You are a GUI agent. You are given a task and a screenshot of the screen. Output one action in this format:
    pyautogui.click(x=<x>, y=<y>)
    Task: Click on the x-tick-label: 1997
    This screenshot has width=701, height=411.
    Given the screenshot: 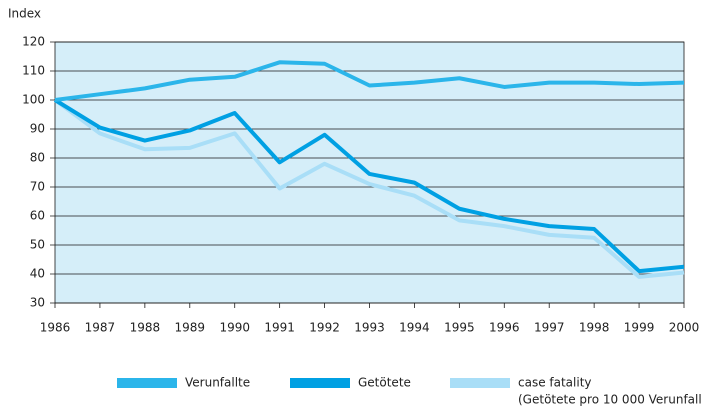 What is the action you would take?
    pyautogui.click(x=549, y=328)
    